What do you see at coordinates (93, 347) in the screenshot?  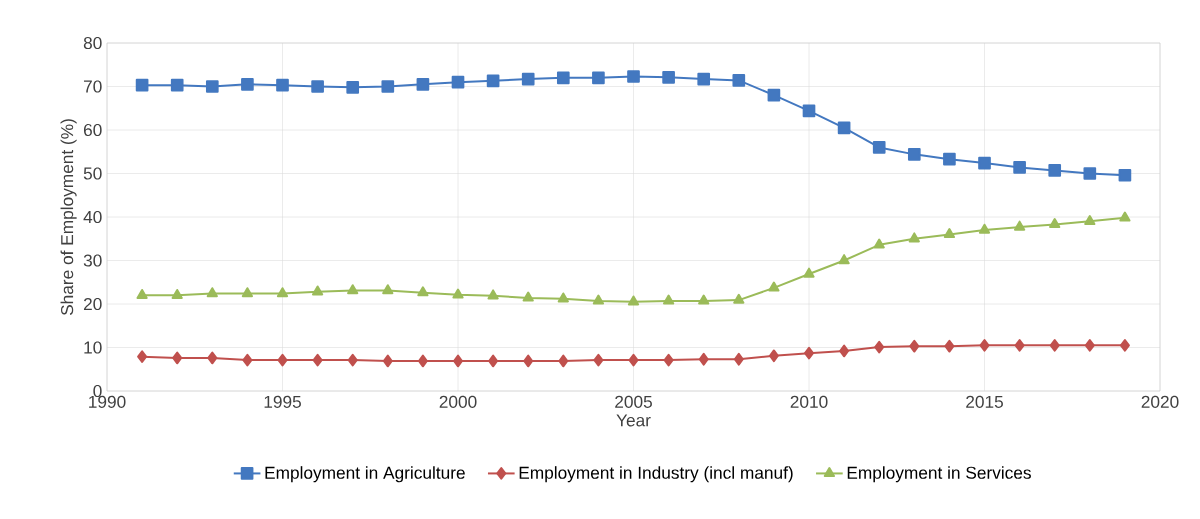 I see `y-tick-label: 10` at bounding box center [93, 347].